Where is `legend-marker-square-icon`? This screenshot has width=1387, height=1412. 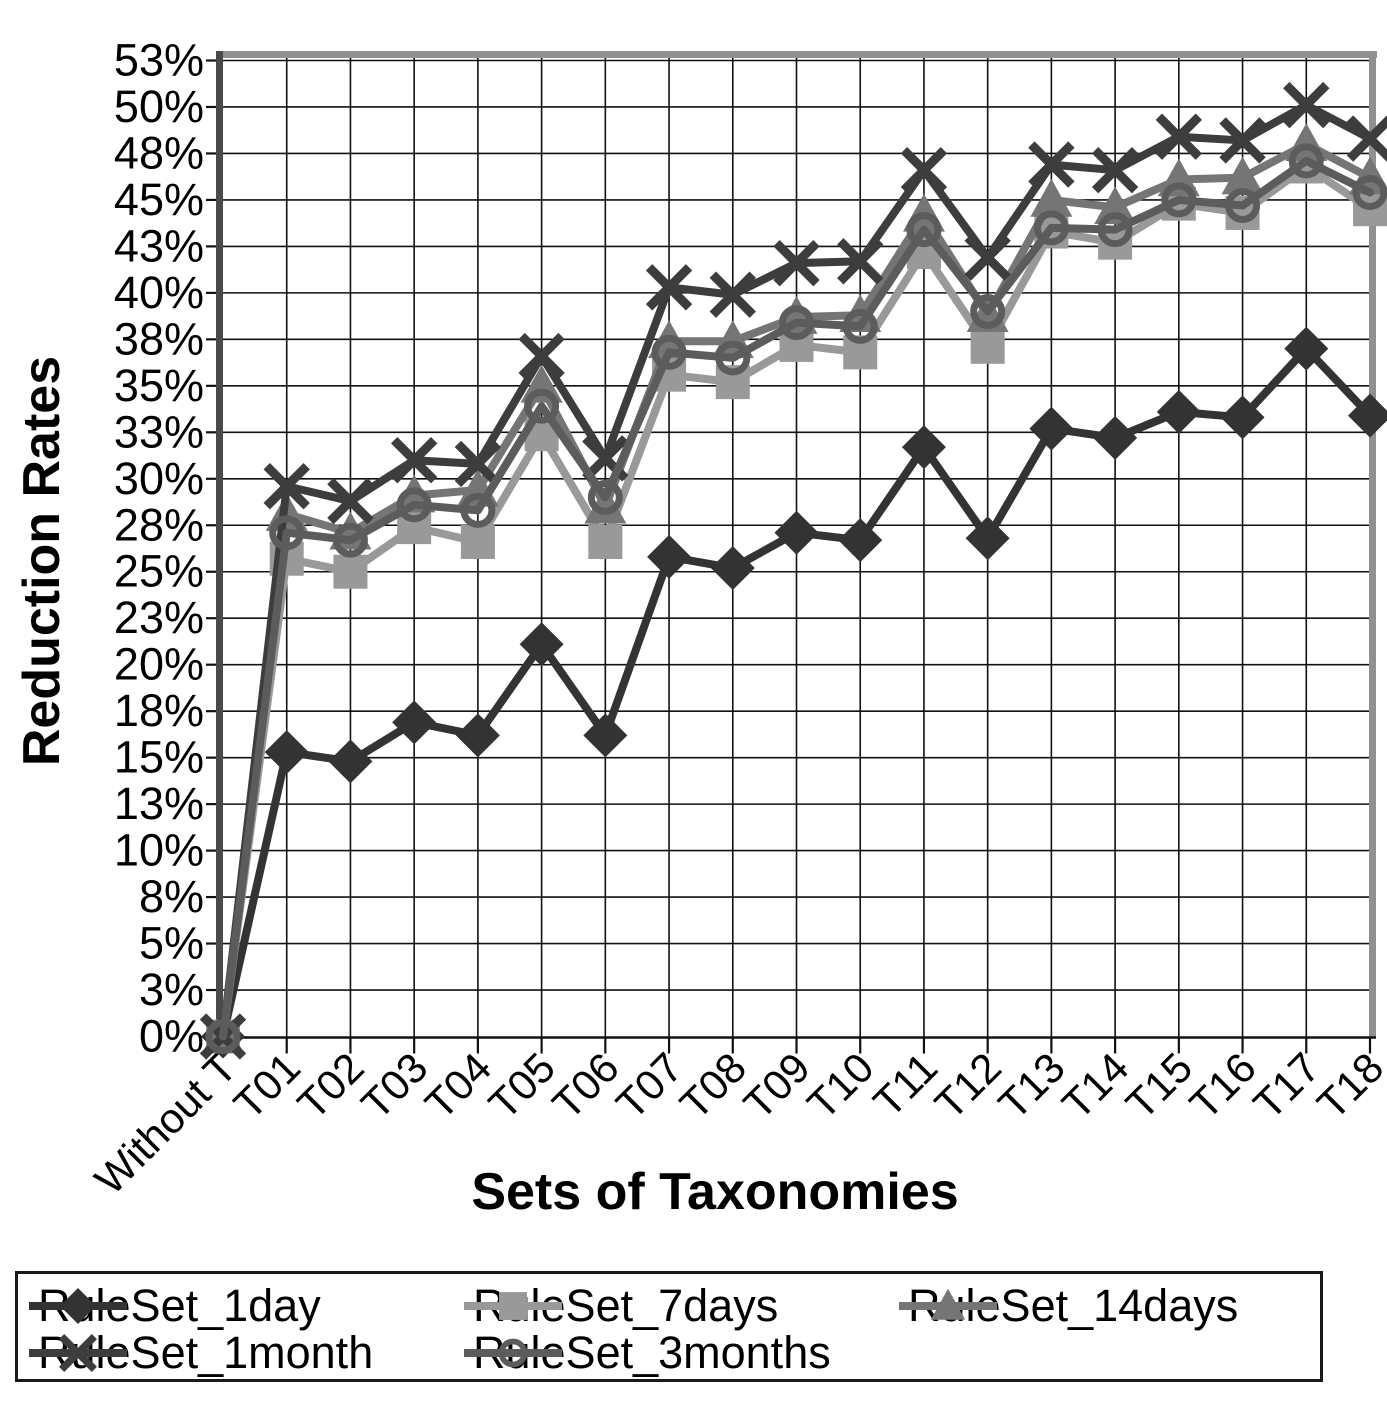
legend-marker-square-icon is located at coordinates (513, 1306).